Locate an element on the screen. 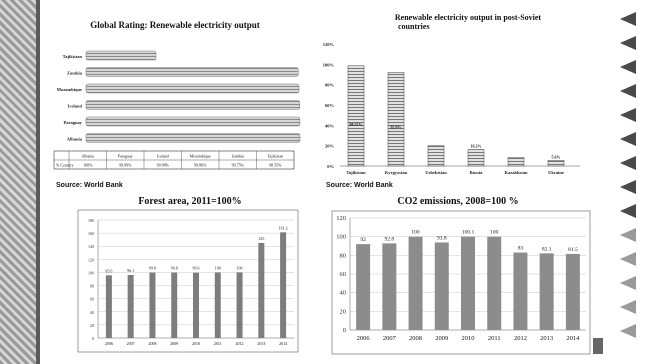  y-tick-label: 140 is located at coordinates (91, 246).